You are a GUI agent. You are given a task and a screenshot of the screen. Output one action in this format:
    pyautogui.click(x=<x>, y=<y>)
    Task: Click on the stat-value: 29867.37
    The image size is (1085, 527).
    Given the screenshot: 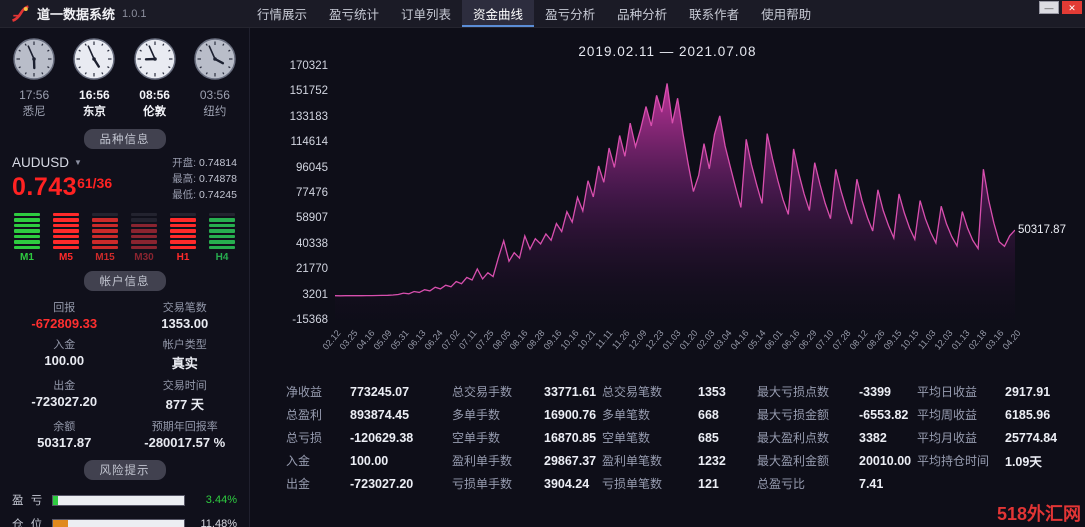 What is the action you would take?
    pyautogui.click(x=570, y=460)
    